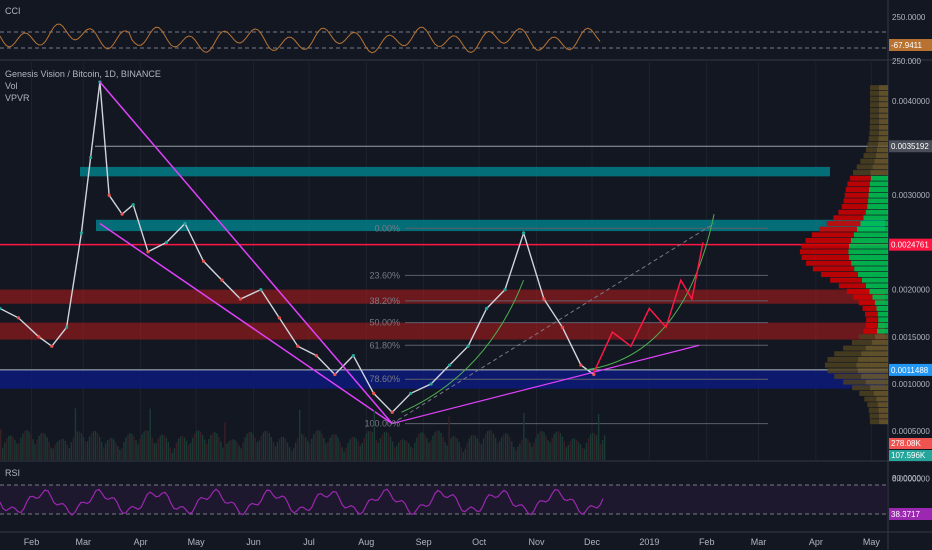 The image size is (932, 550). What do you see at coordinates (911, 431) in the screenshot?
I see `price-tick-5: 0.0005000` at bounding box center [911, 431].